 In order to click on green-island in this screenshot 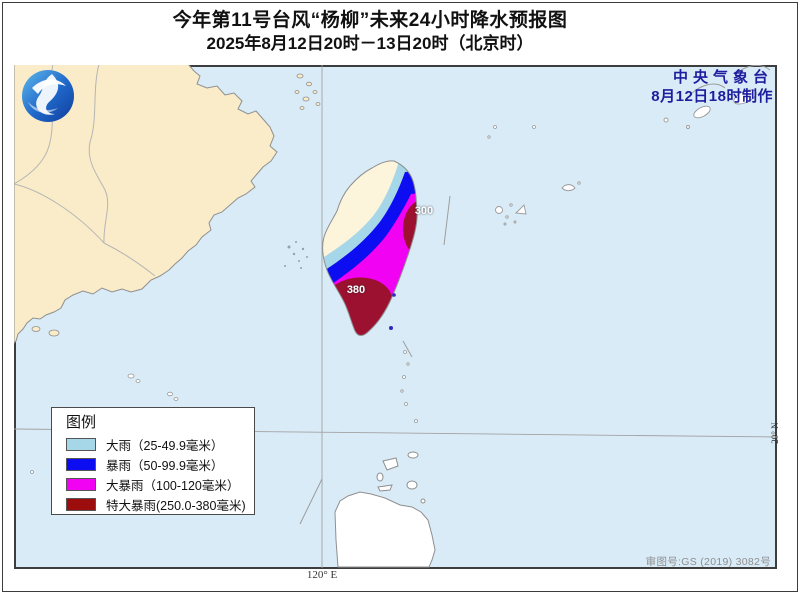, I will do `click(394, 295)`.